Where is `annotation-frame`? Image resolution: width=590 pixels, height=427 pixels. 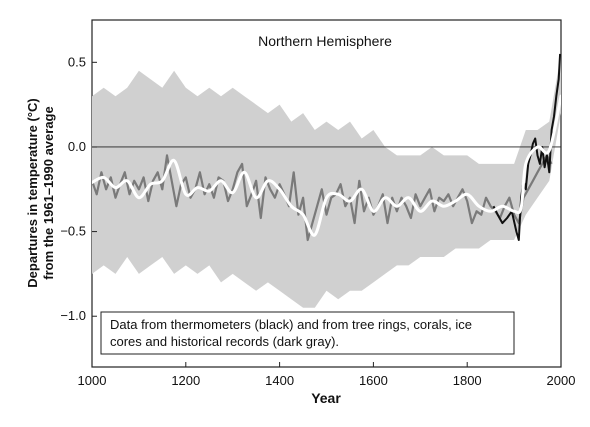
annotation-frame is located at coordinates (307, 333).